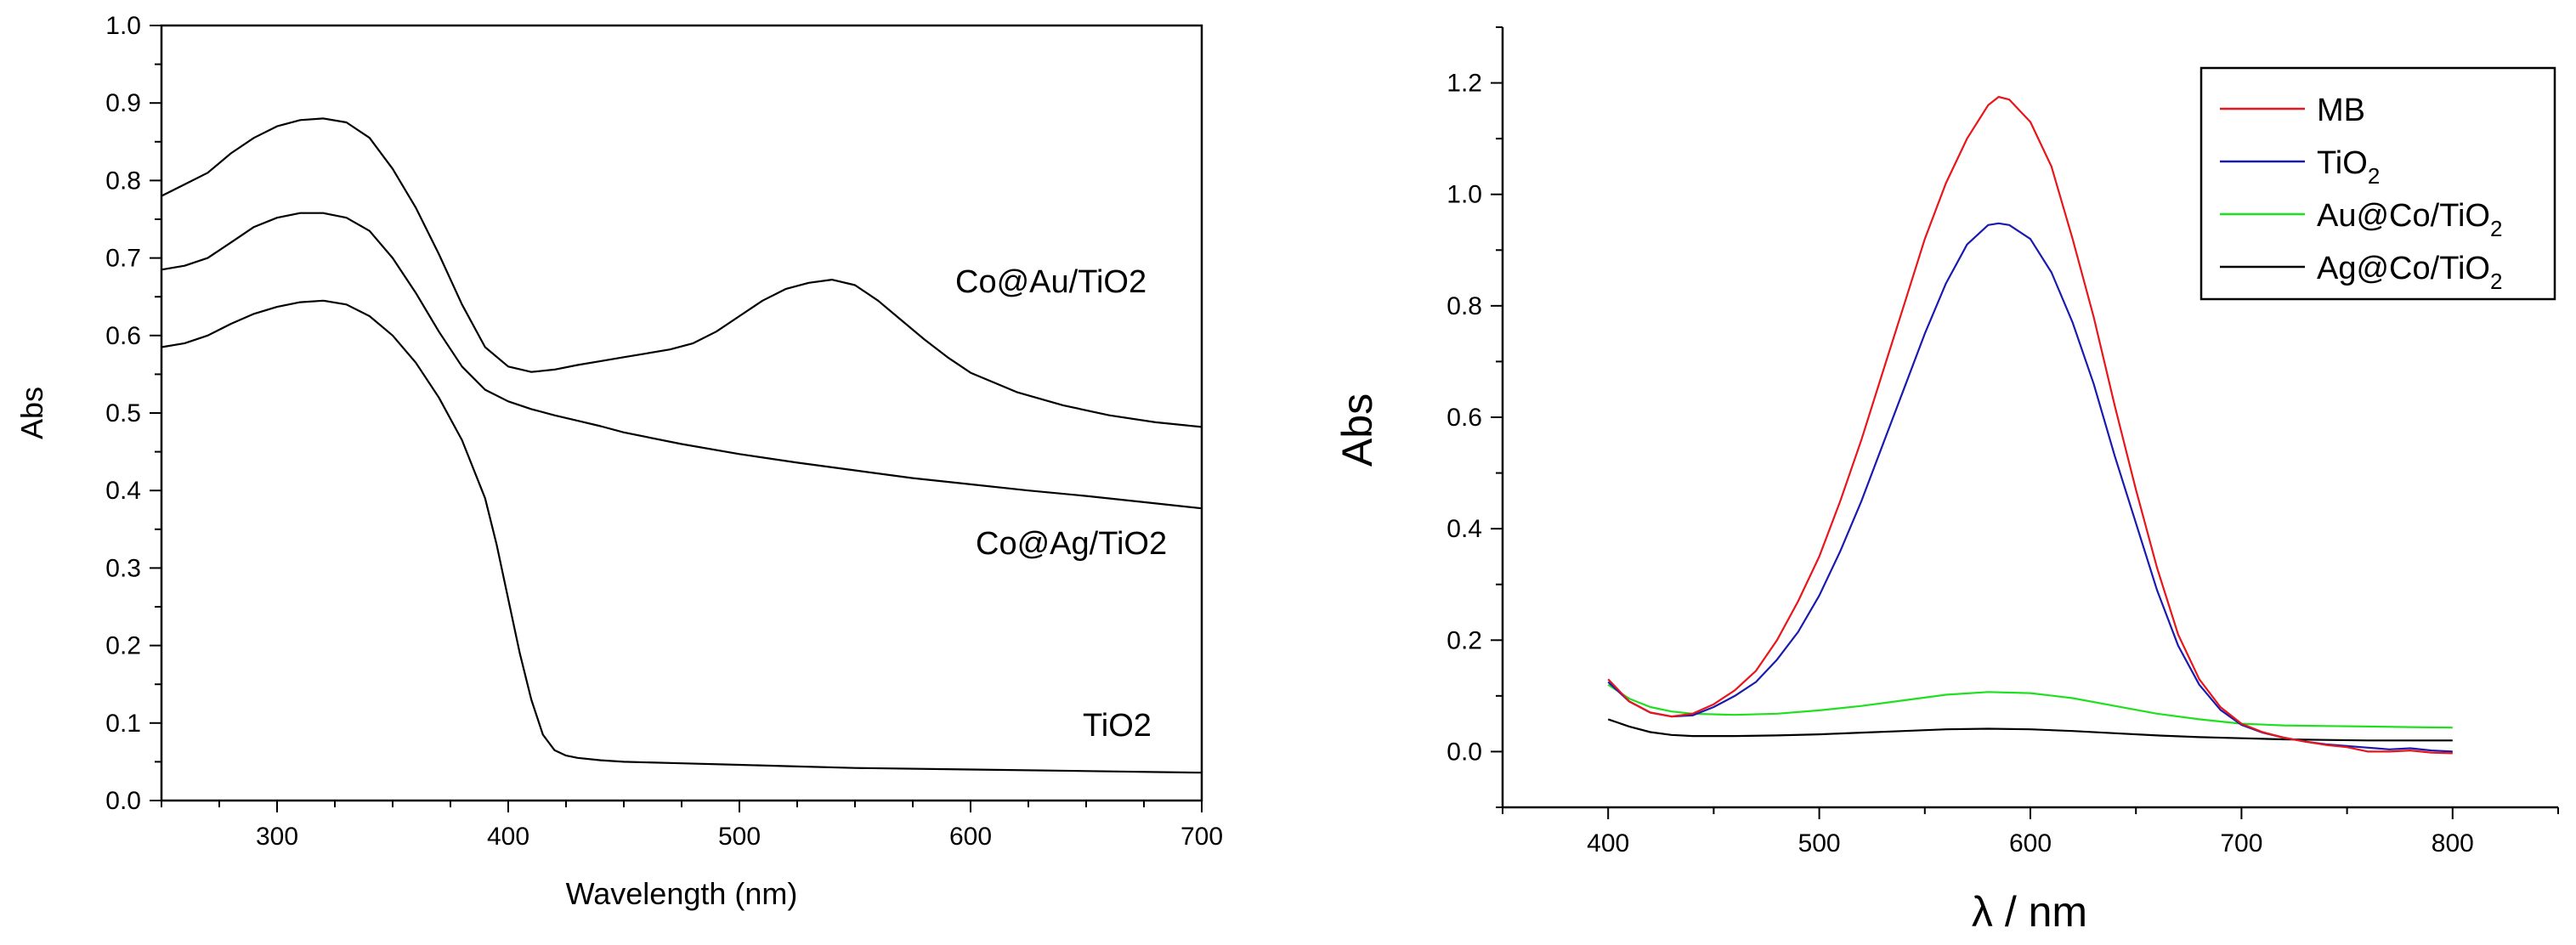  I want to click on legend-item-ag-co-tio2: Ag@Co/TiO2, so click(2361, 272).